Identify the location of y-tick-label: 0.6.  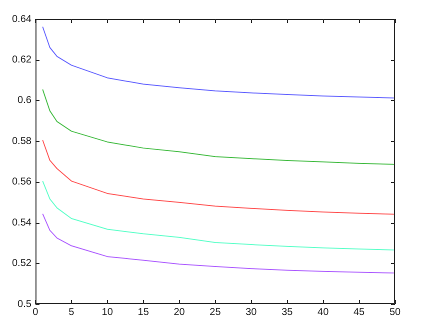
(25, 100).